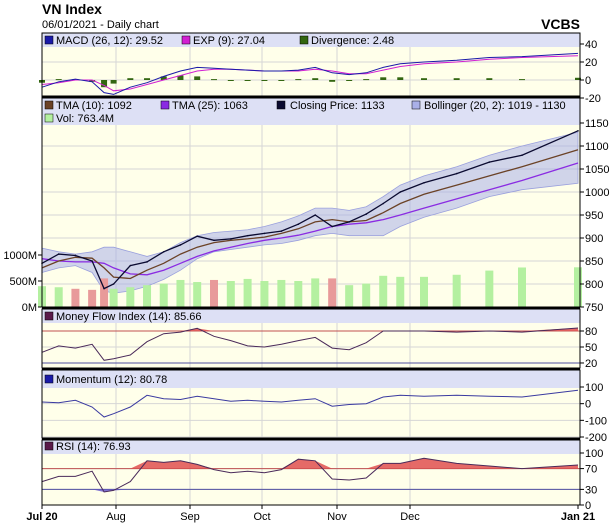 Image resolution: width=615 pixels, height=527 pixels. I want to click on mfi-legend-swatch, so click(49, 316).